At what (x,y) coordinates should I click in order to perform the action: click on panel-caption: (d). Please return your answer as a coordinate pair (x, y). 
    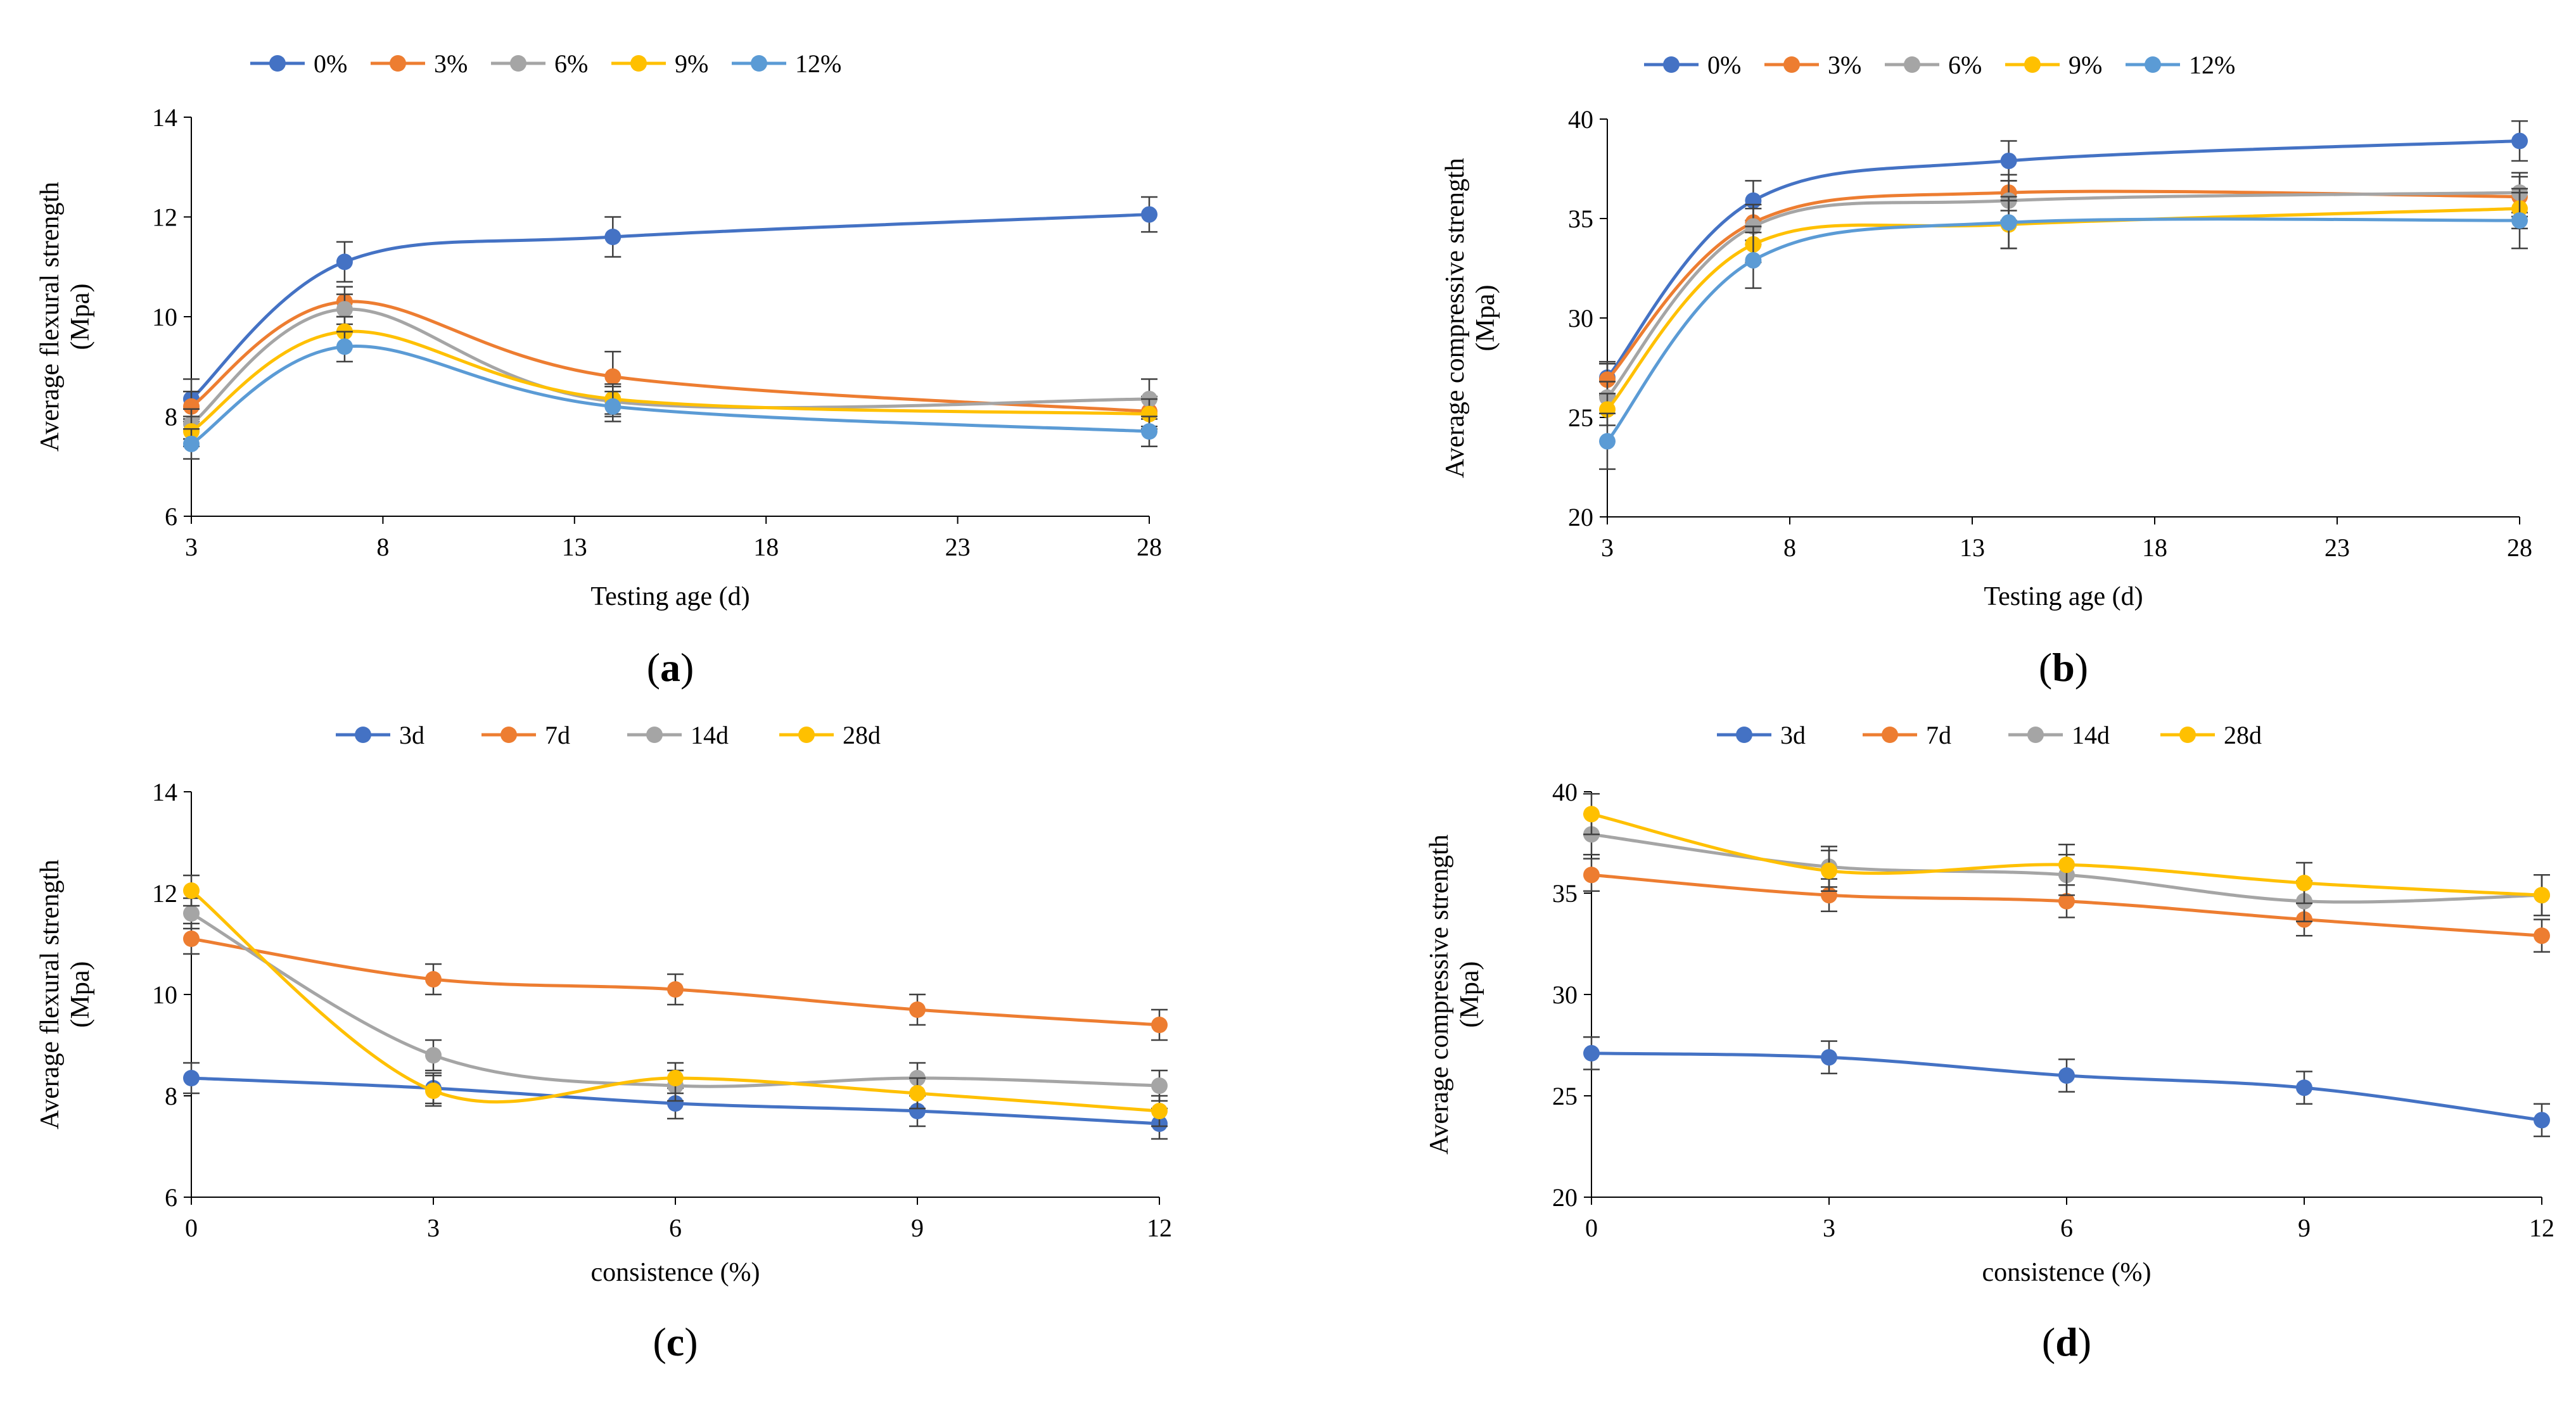
    Looking at the image, I should click on (2066, 1342).